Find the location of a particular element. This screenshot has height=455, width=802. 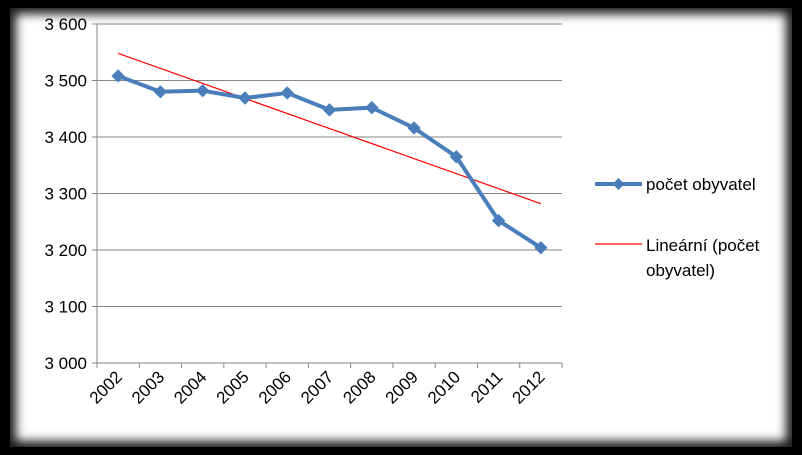

legend-item-series: počet obyvatel is located at coordinates (675, 184).